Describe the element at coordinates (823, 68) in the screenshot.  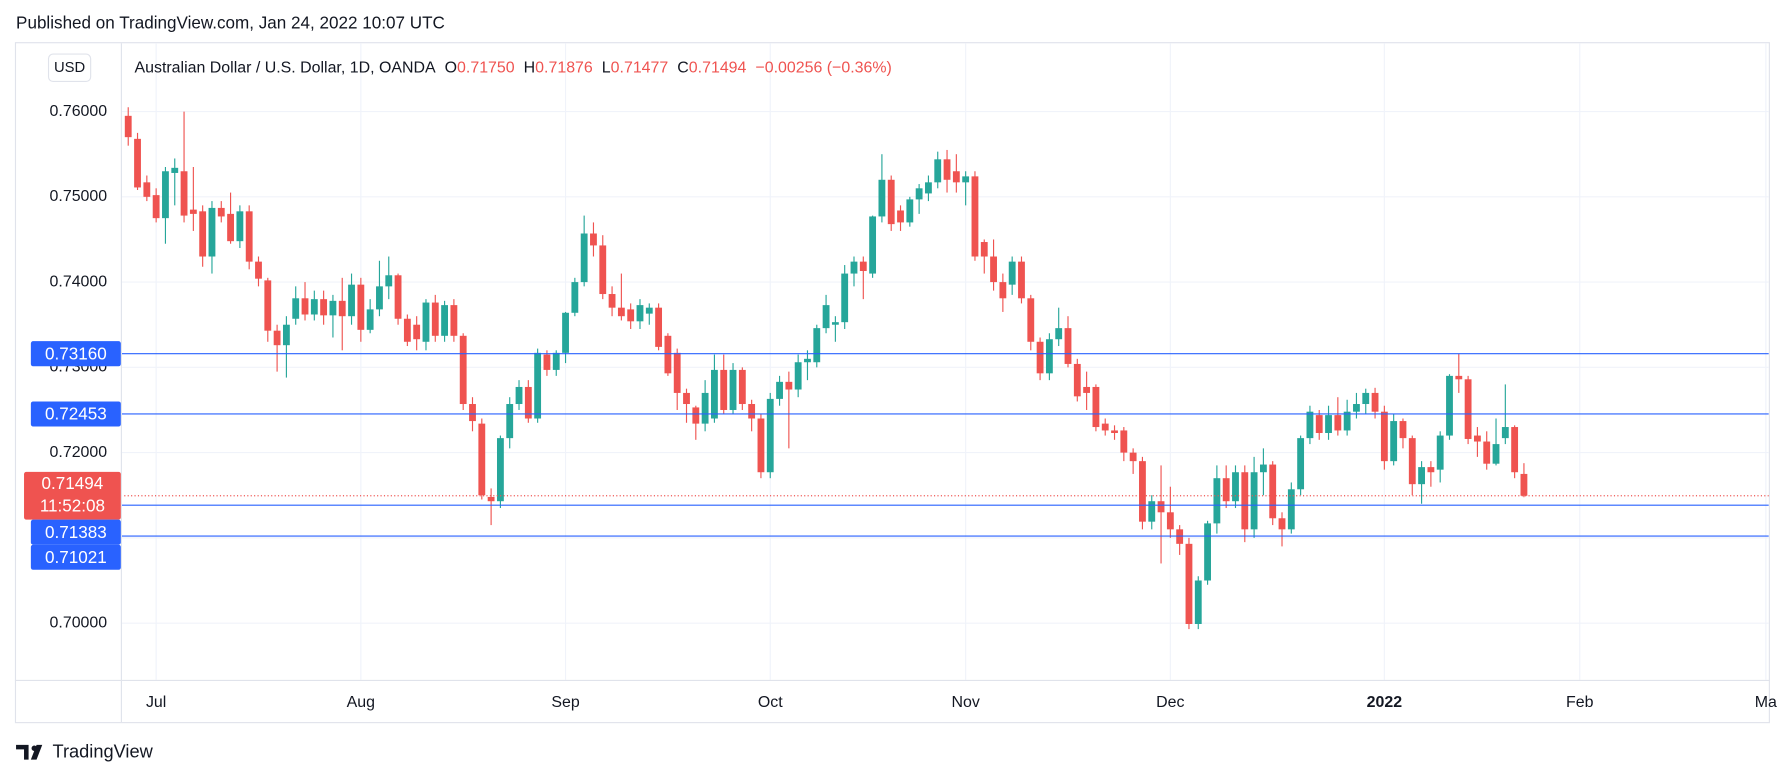
I see `legend-change: −0.00256 (−0.36%)` at that location.